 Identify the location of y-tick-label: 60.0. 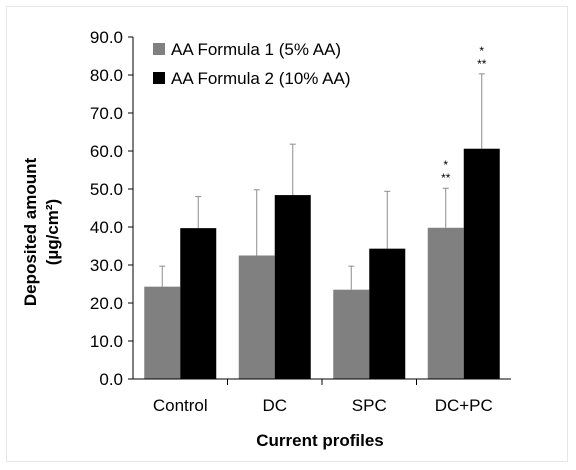
(106, 151).